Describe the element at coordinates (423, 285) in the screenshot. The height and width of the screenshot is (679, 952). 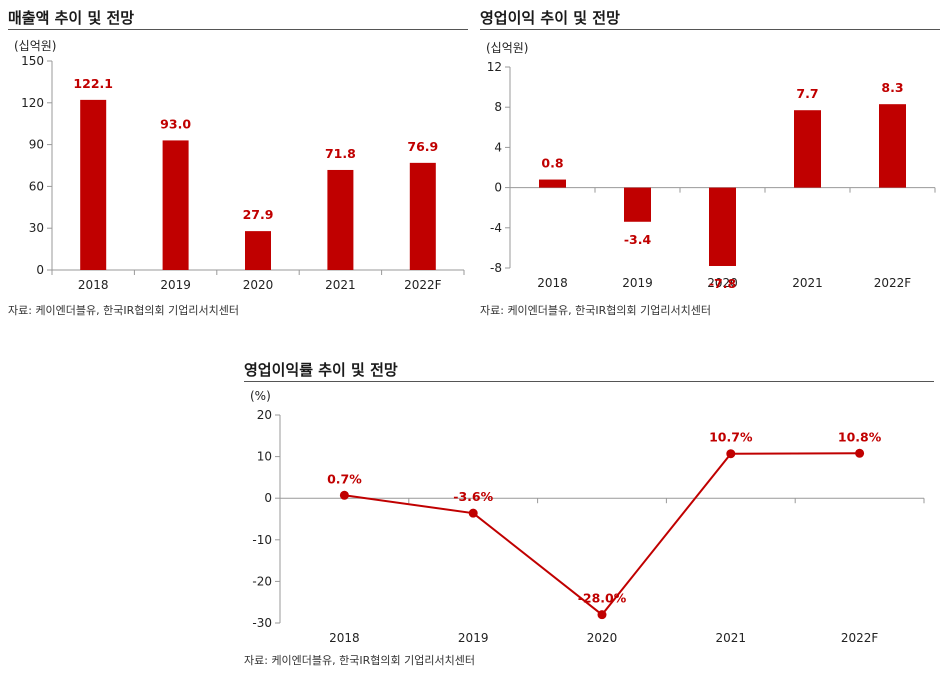
I see `revenue-x-tick-label: 2022F` at that location.